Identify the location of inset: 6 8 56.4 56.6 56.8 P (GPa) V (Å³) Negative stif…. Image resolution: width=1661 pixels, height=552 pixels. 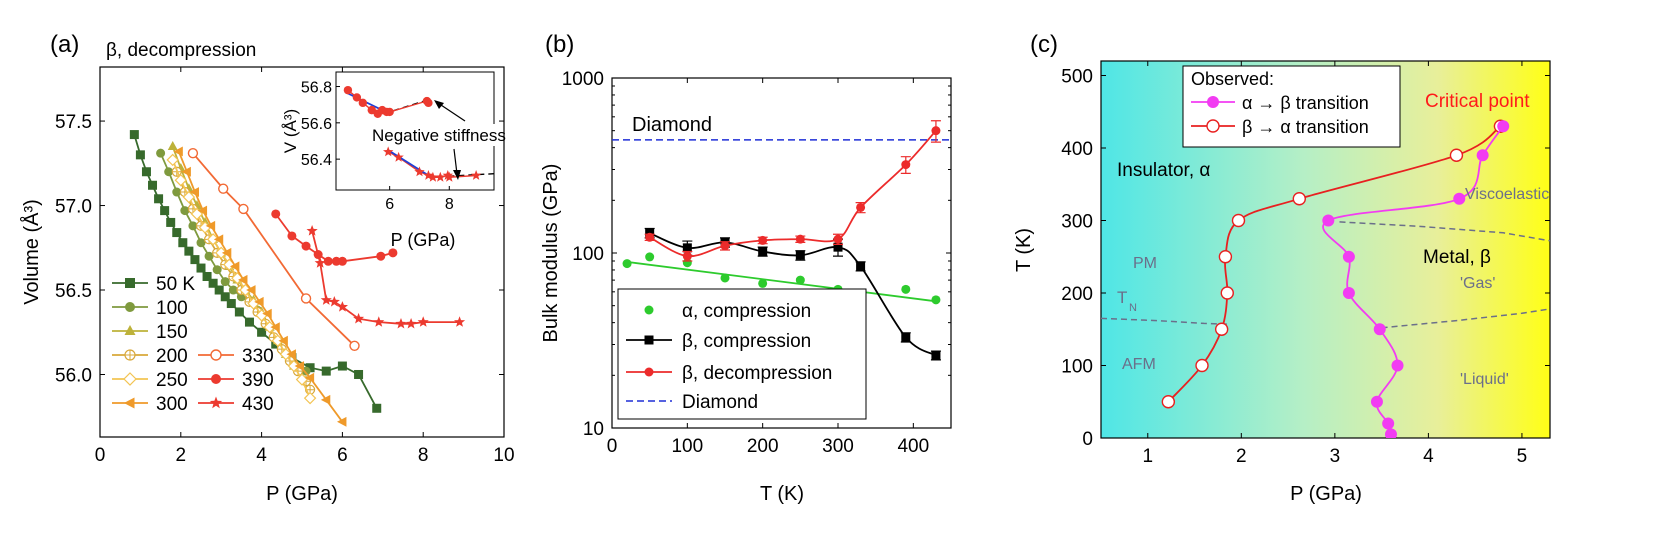
(393, 160).